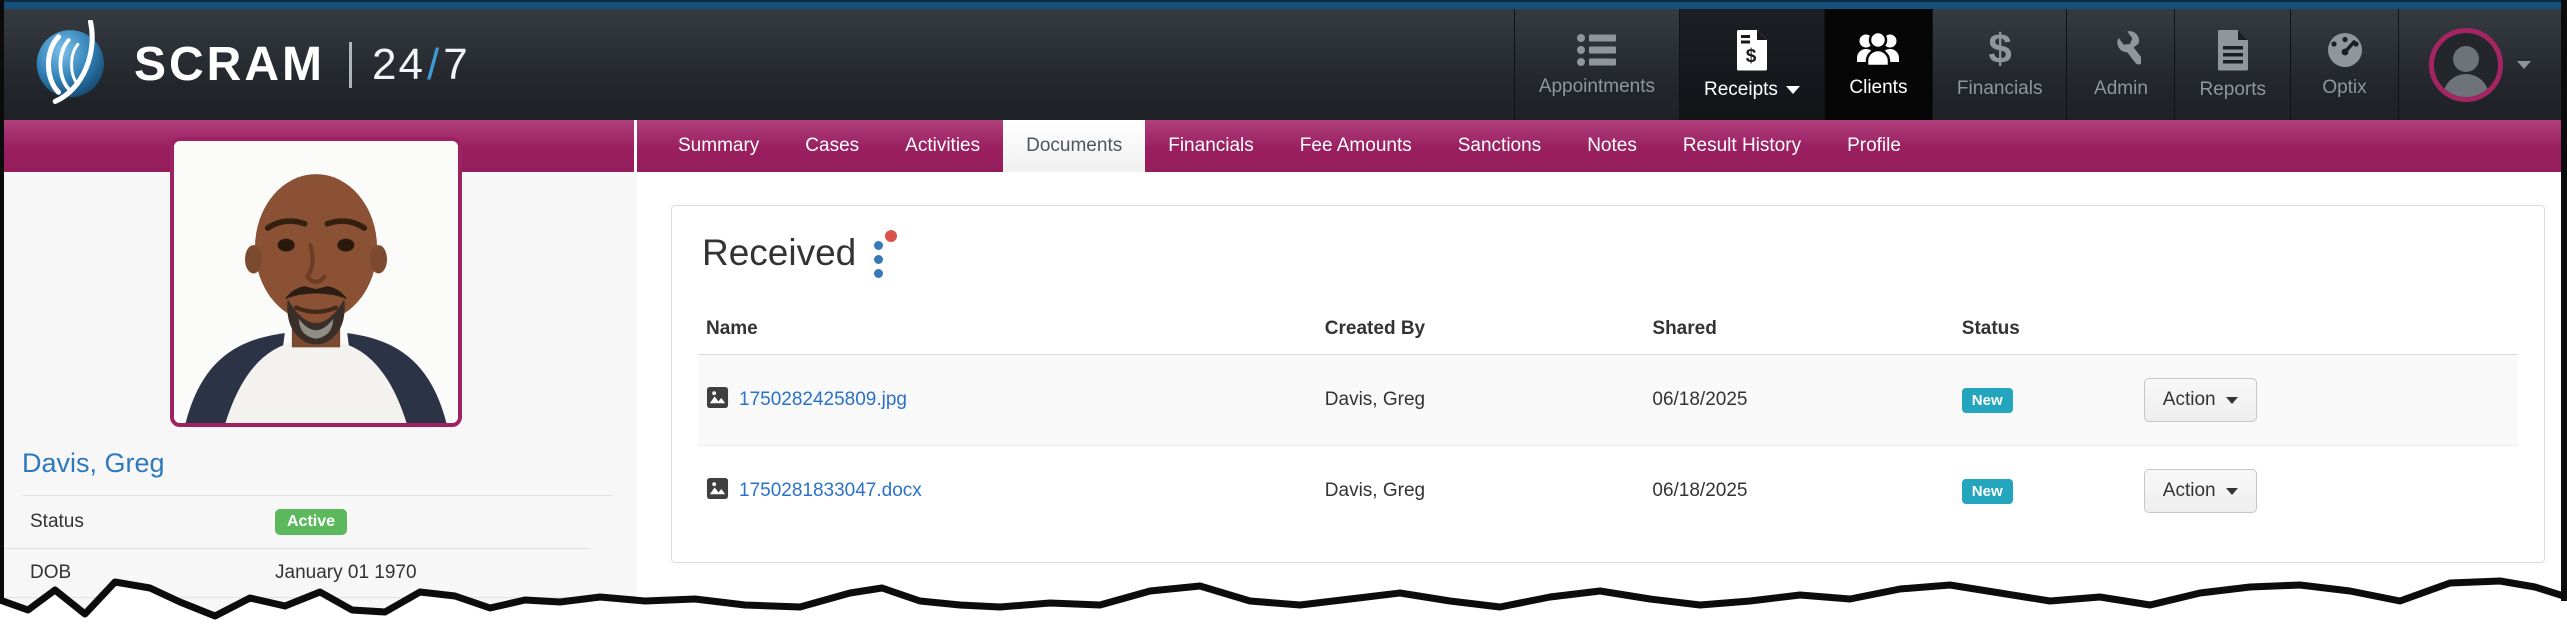  I want to click on nav-financials: $ Financials, so click(1999, 64).